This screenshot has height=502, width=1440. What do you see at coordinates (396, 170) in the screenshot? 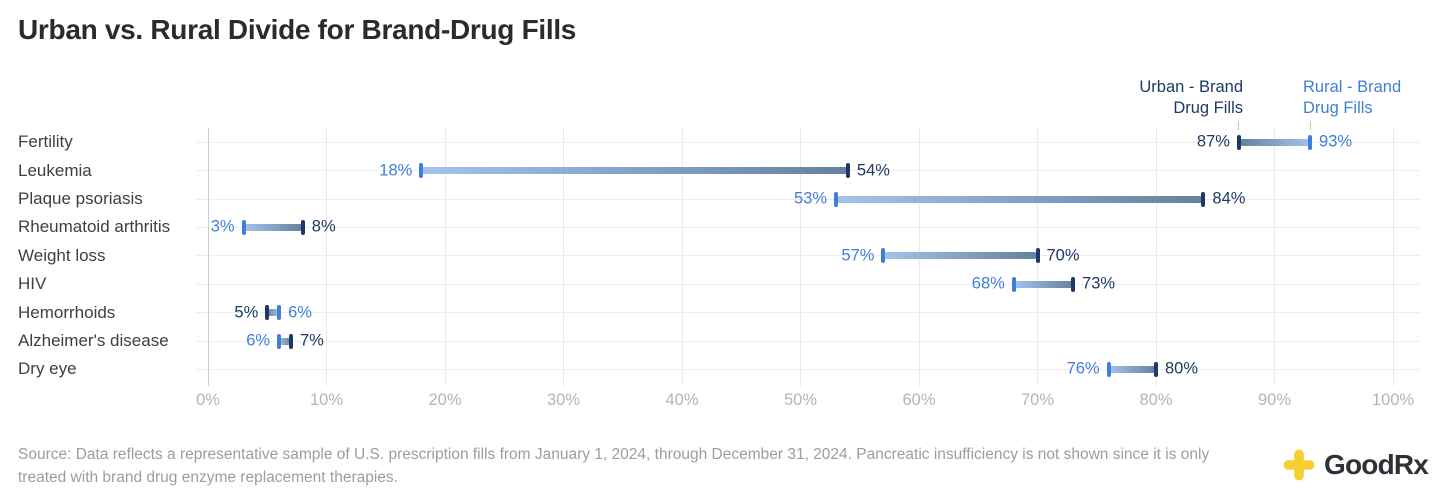
I see `rural-value-label: 18%` at bounding box center [396, 170].